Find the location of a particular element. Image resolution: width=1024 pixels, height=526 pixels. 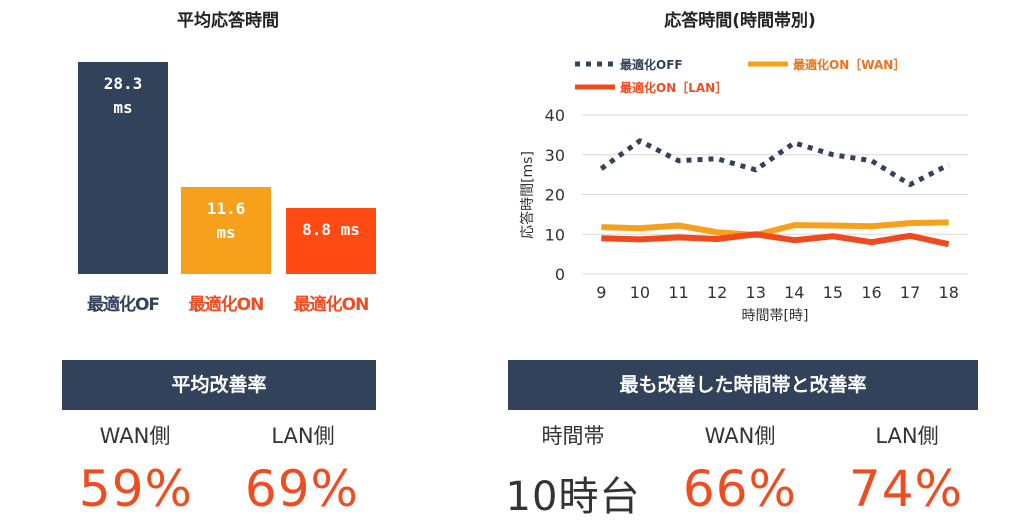

best-wan-label: WAN側 is located at coordinates (740, 436).